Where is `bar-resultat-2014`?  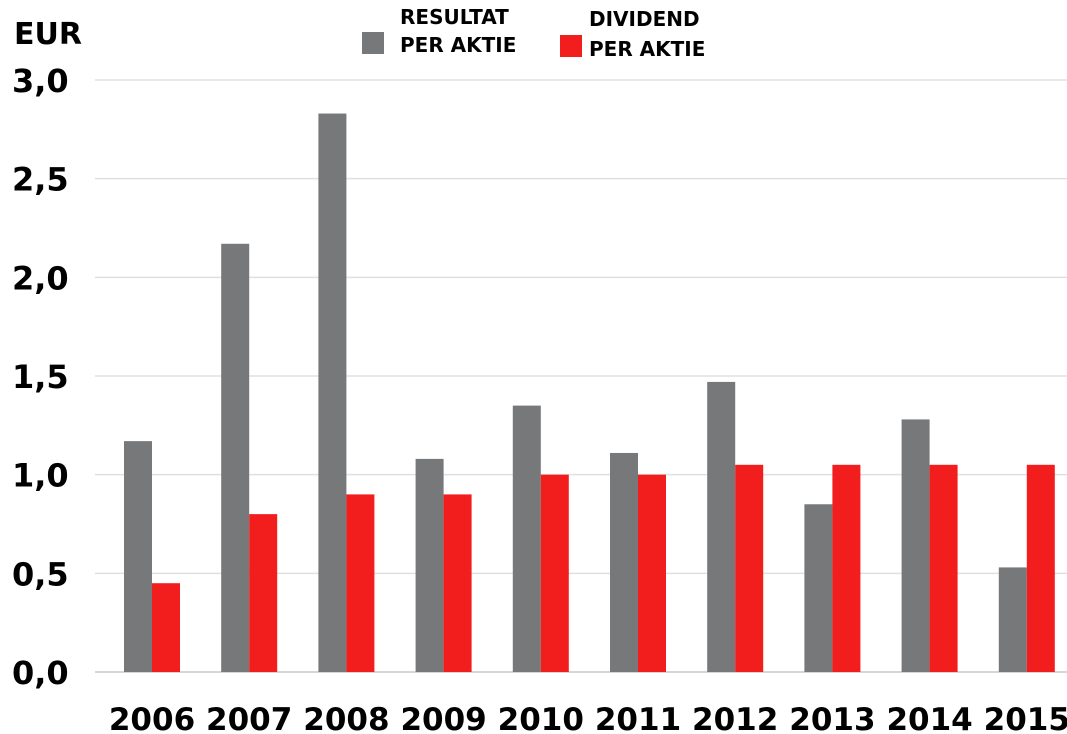 bar-resultat-2014 is located at coordinates (915, 545).